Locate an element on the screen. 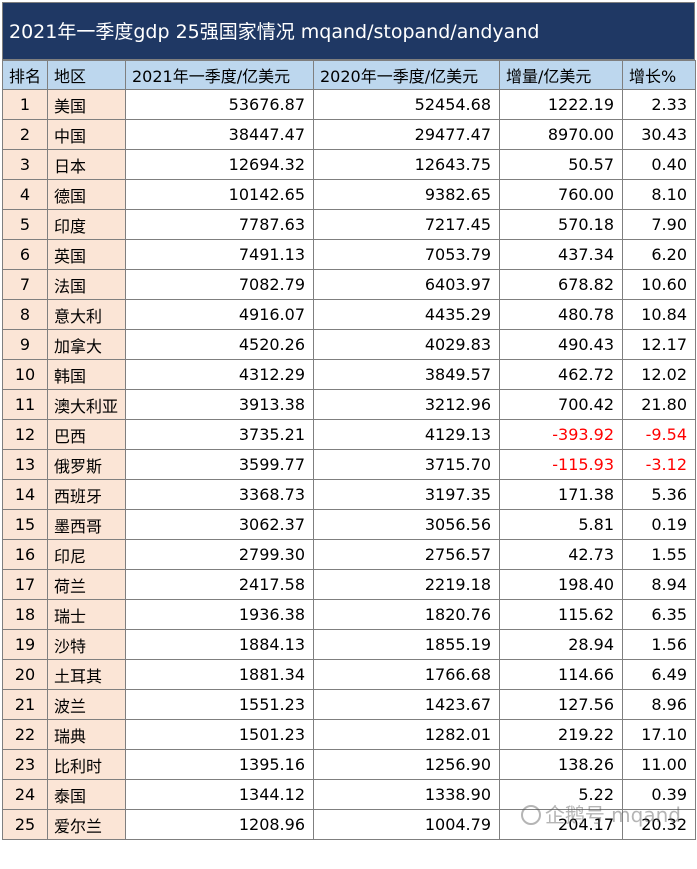  cell-rank: 25 is located at coordinates (25, 824).